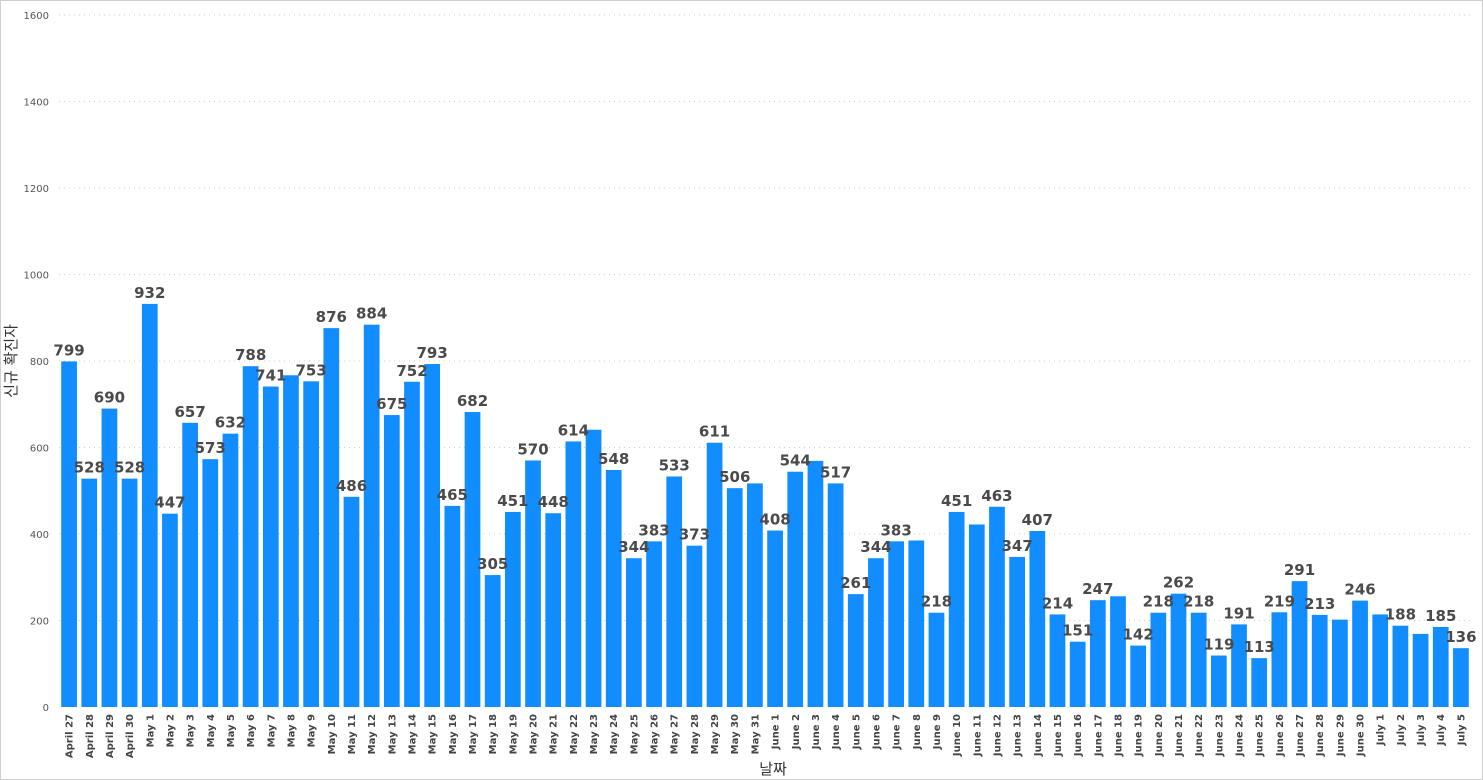 This screenshot has height=780, width=1483. What do you see at coordinates (835, 472) in the screenshot?
I see `data-label: 517` at bounding box center [835, 472].